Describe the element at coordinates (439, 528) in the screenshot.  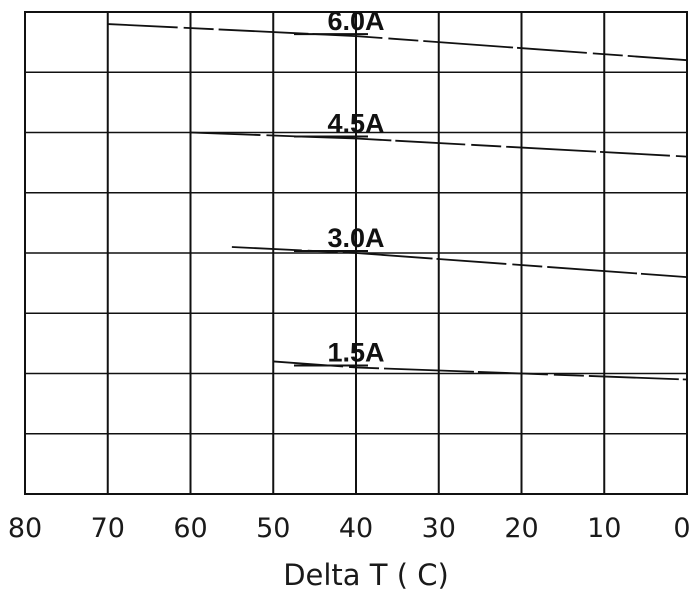
I see `x-tick-label-5: 30` at that location.